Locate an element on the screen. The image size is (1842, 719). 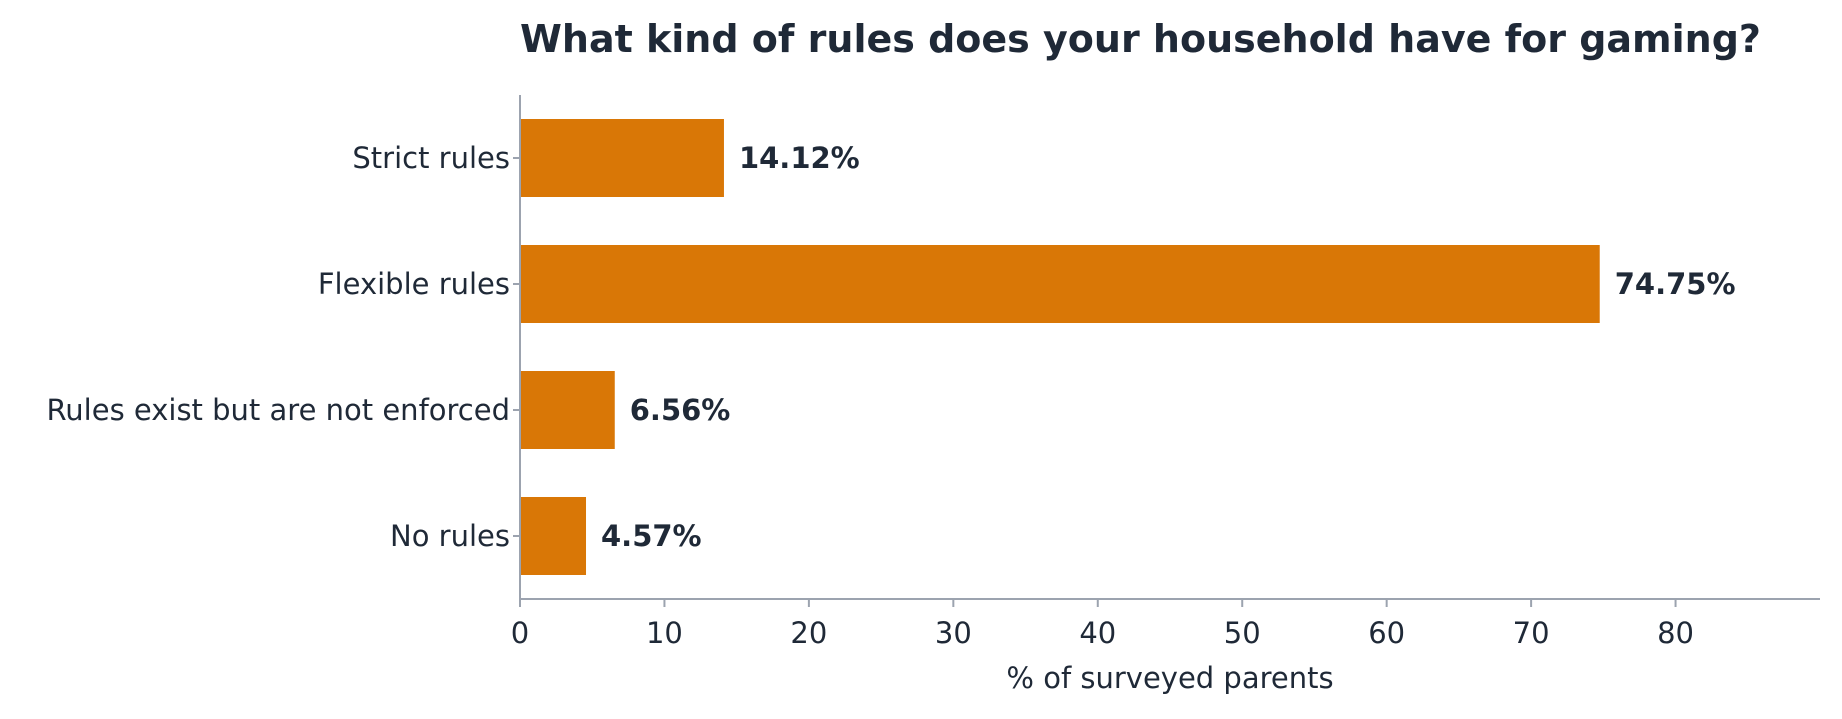
x-tick-label: 0 is located at coordinates (520, 633).